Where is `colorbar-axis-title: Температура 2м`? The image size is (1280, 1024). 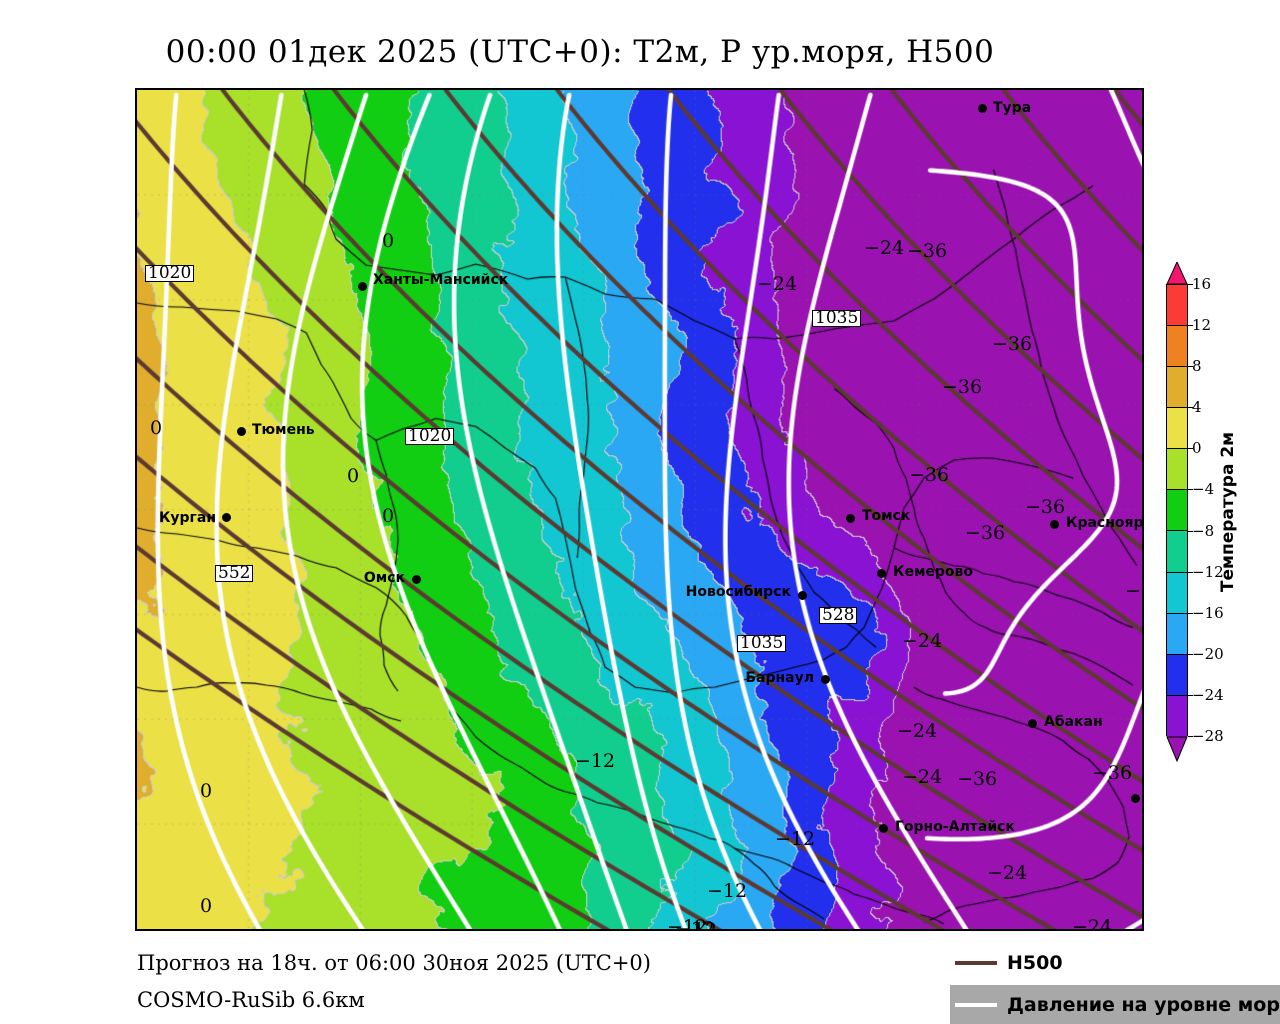
colorbar-axis-title: Температура 2м is located at coordinates (1228, 512).